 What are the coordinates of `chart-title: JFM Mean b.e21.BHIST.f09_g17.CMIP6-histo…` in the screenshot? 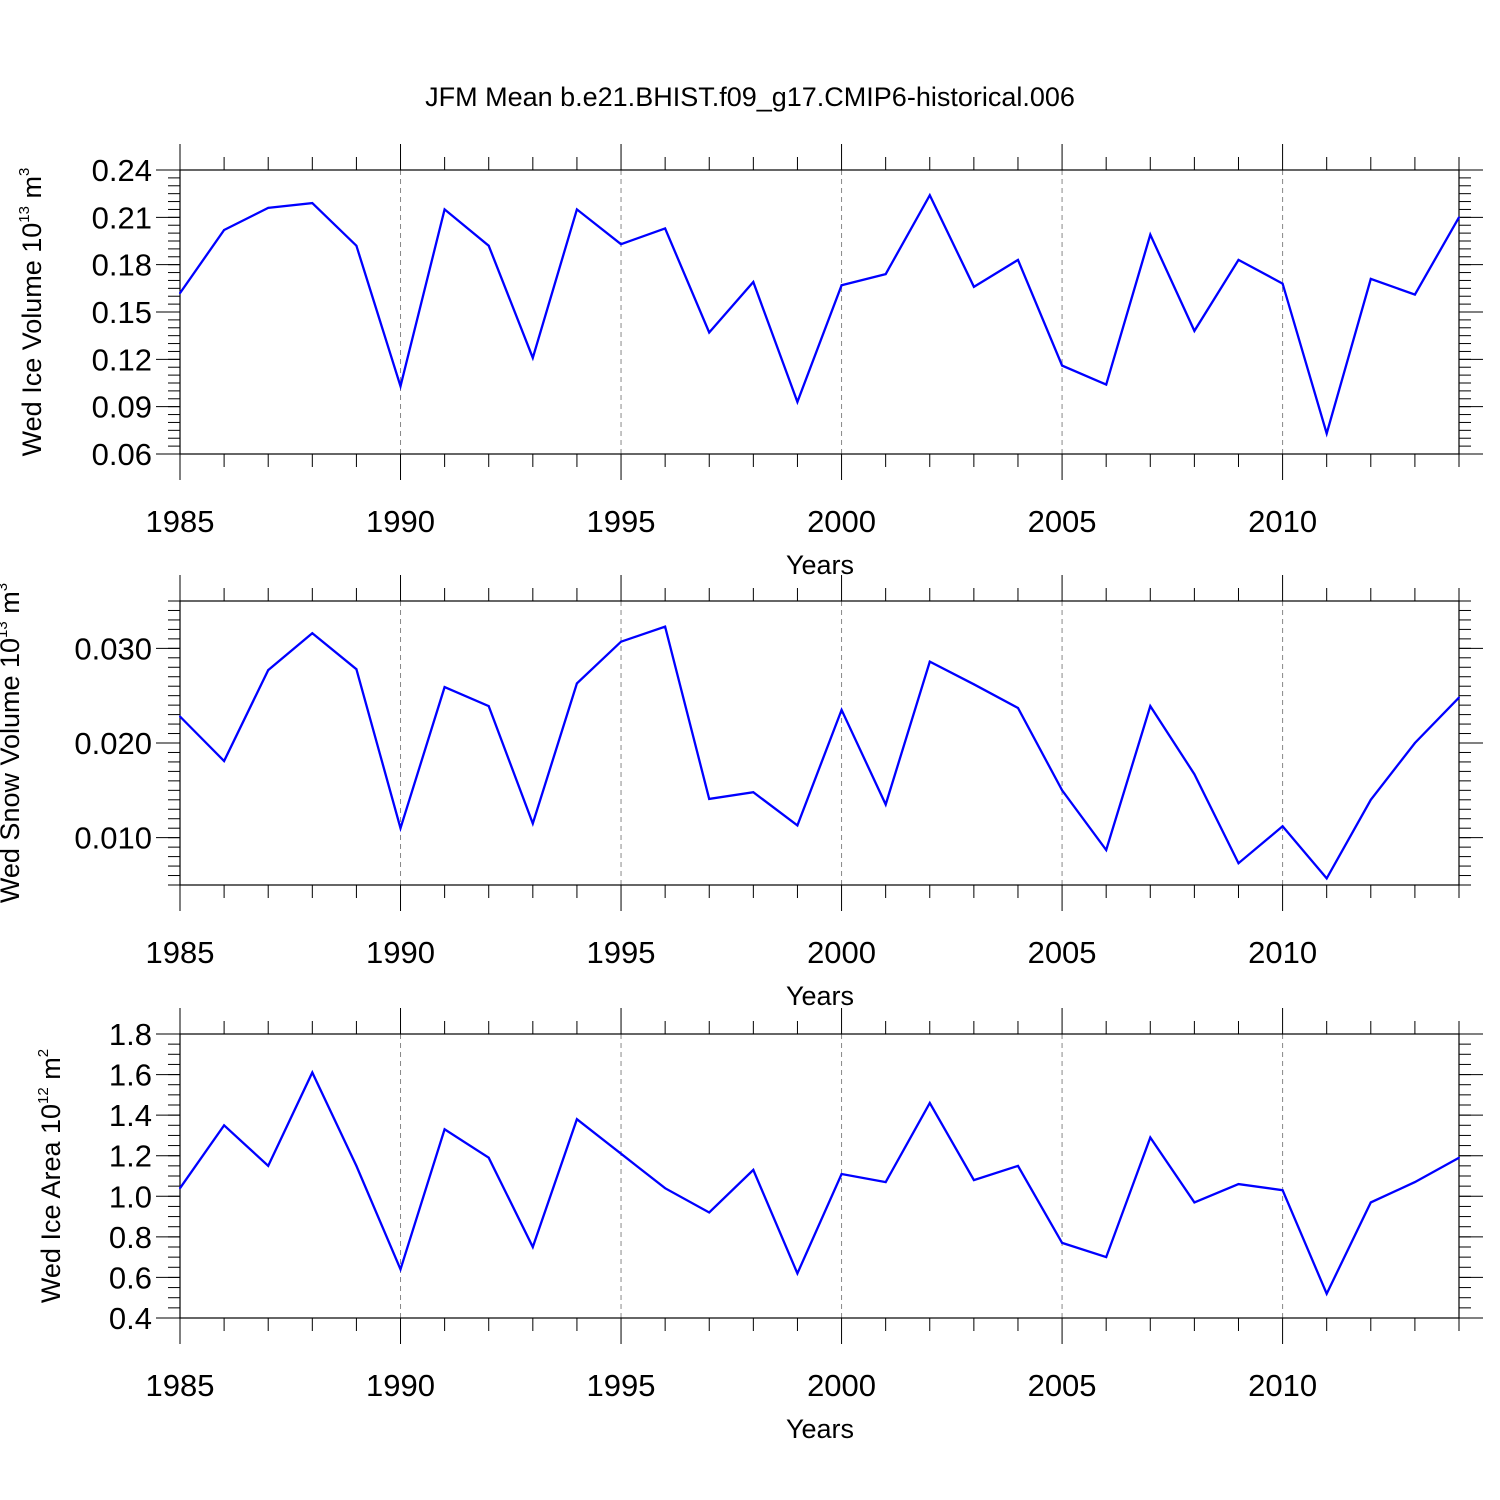 It's located at (750, 97).